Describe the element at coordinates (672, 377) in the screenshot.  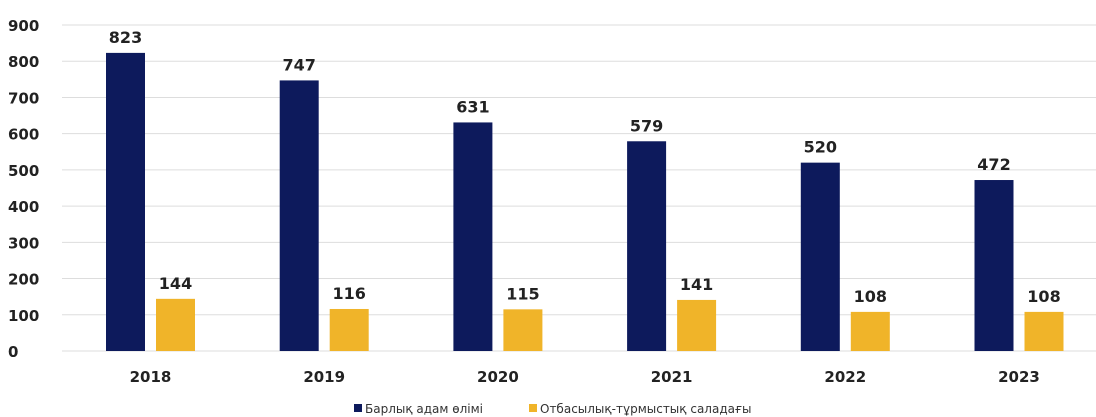
I see `x-tick-label: 2021` at that location.